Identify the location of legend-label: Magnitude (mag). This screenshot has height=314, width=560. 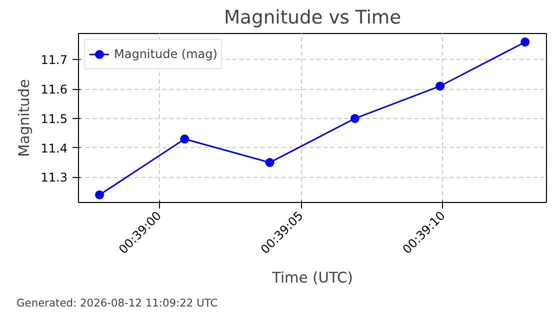
(166, 54).